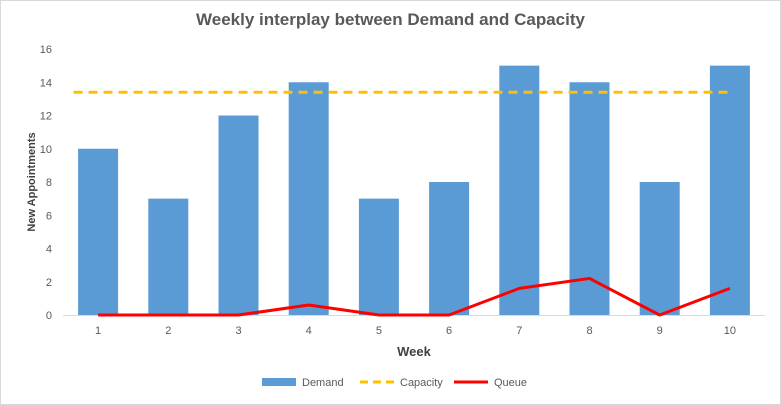 Image resolution: width=781 pixels, height=405 pixels. I want to click on x-tick-label: 6, so click(449, 331).